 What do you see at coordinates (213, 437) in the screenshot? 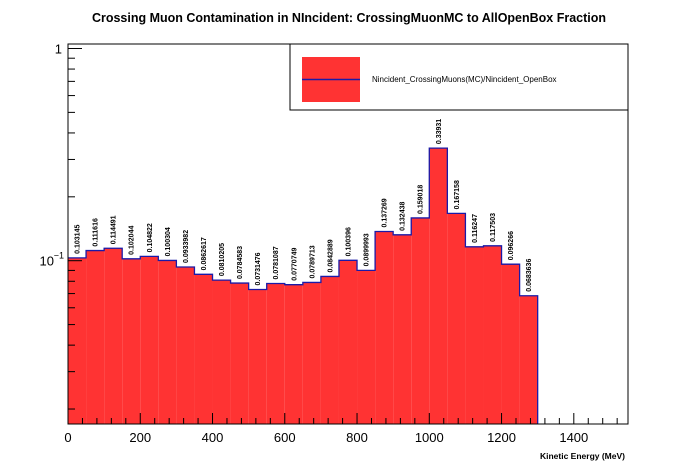
I see `x-tick-label: 400` at bounding box center [213, 437].